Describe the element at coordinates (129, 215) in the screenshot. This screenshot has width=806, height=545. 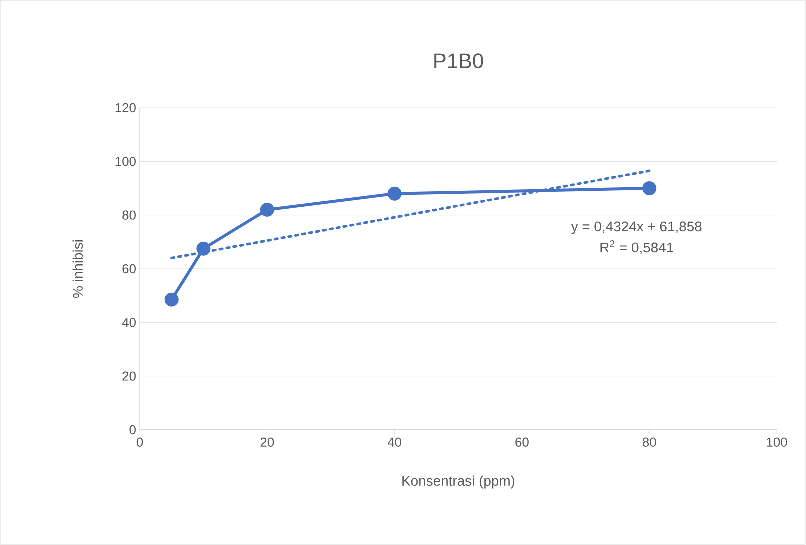
I see `y-tick-label: 80` at that location.